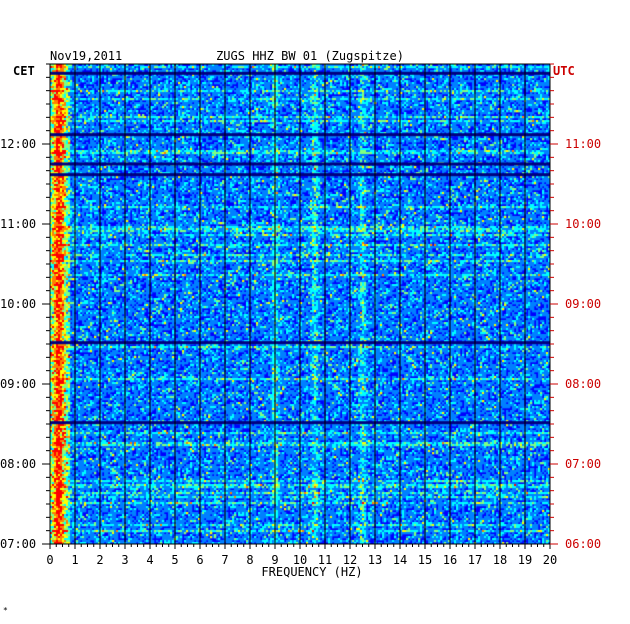 This screenshot has width=630, height=624. Describe the element at coordinates (18, 544) in the screenshot. I see `left-tick-label: 07:00` at that location.